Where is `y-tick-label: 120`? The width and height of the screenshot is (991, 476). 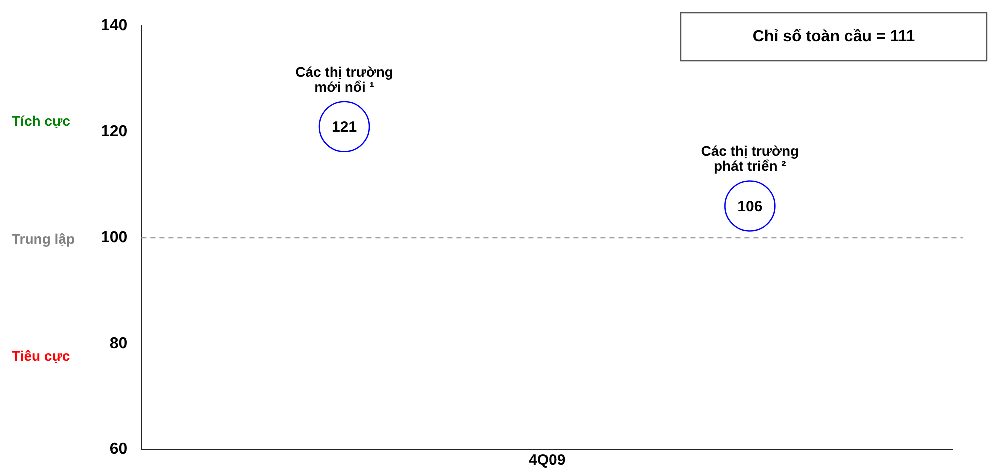 y-tick-label: 120 is located at coordinates (114, 132).